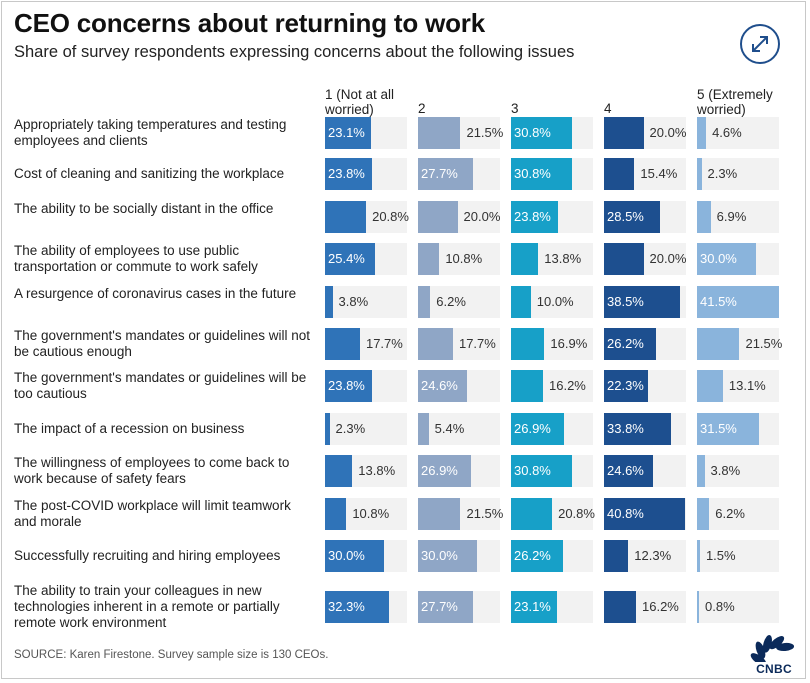 This screenshot has height=683, width=810. What do you see at coordinates (366, 344) in the screenshot?
I see `bar-cell: 17.7%` at bounding box center [366, 344].